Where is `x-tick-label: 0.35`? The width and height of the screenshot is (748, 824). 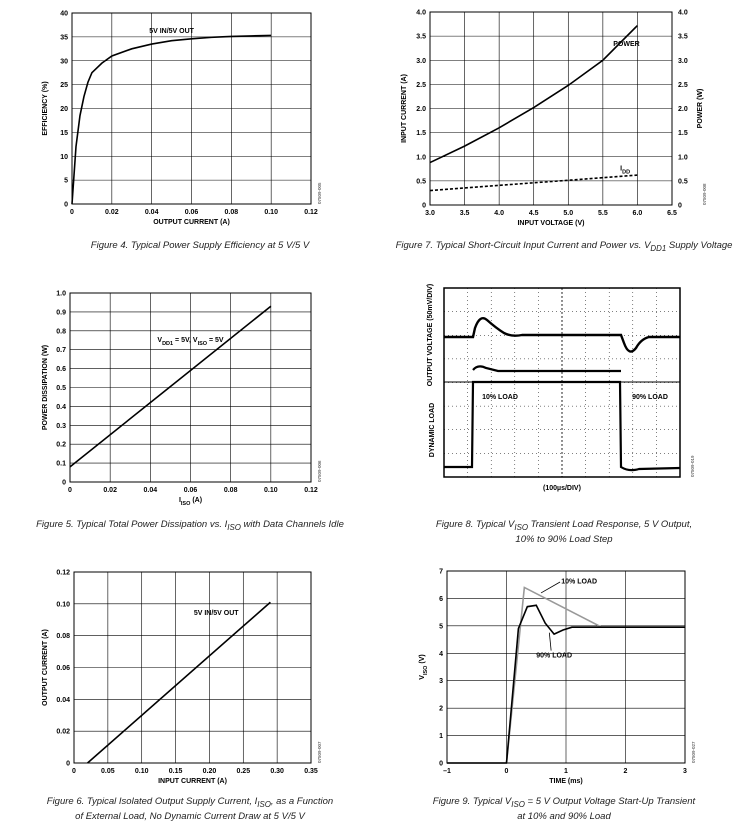 x-tick-label: 0.35 is located at coordinates (311, 771).